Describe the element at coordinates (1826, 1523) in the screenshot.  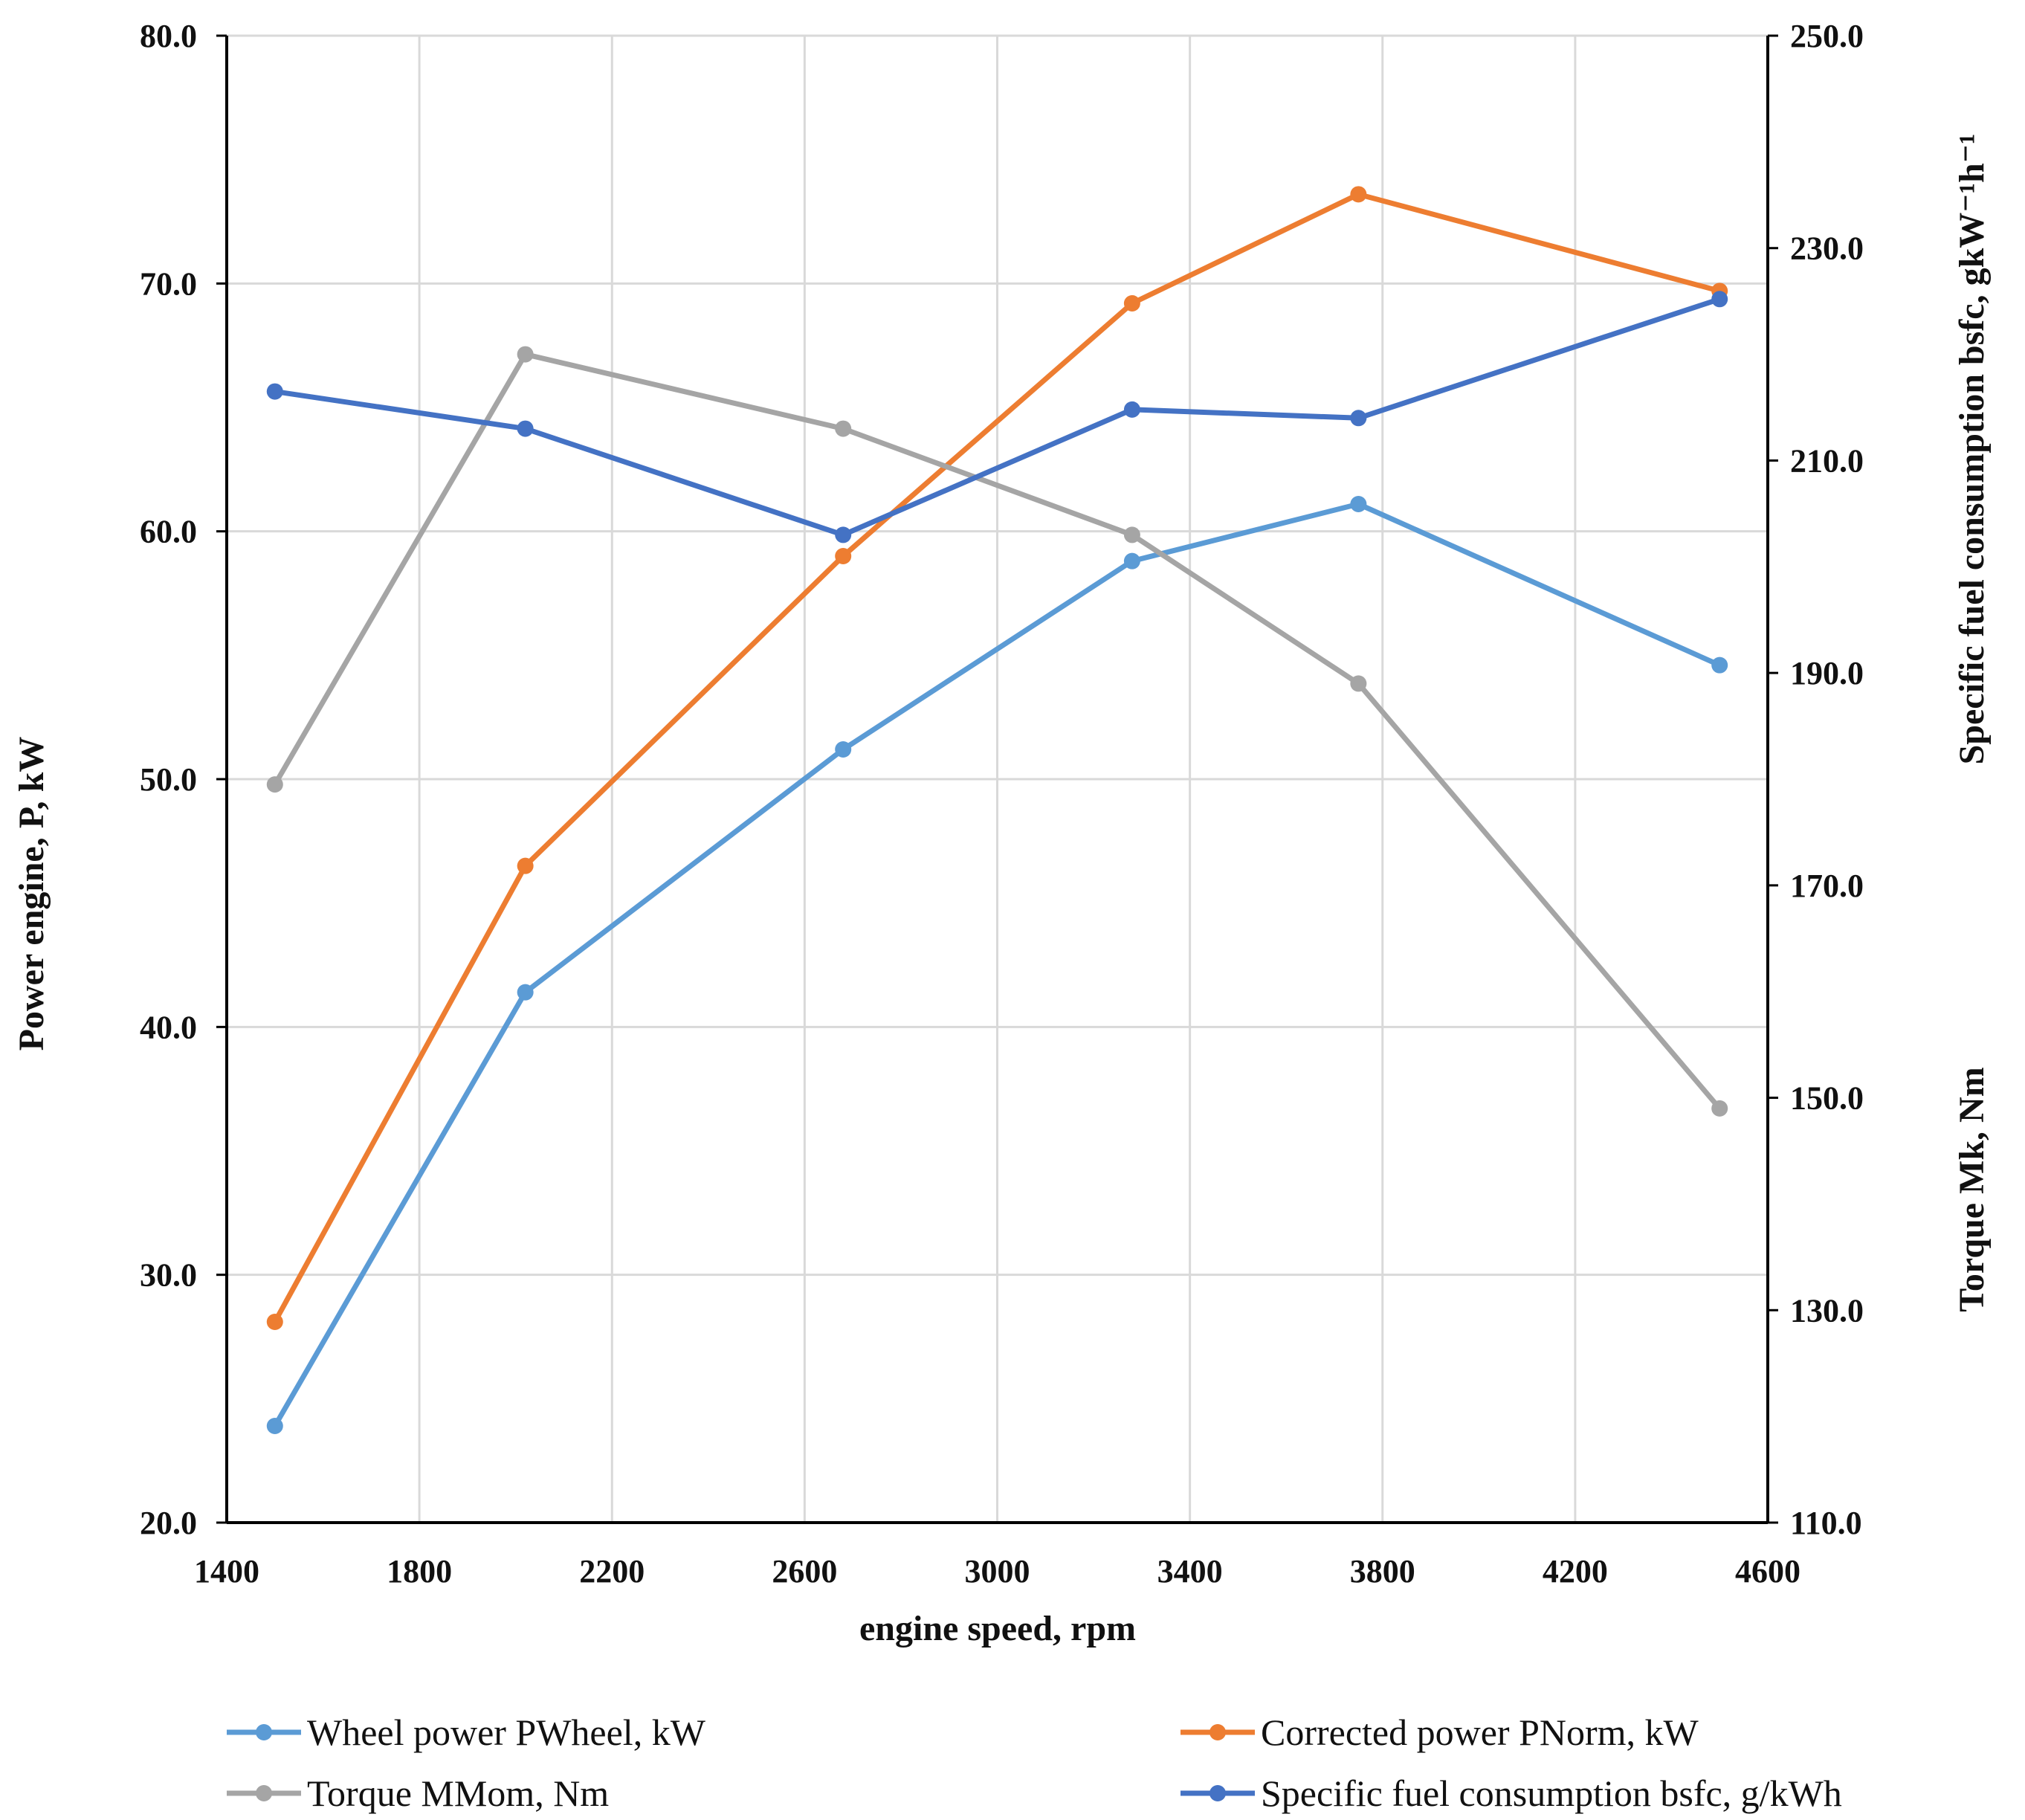
I see `y-right-tick-label: 110.0` at that location.